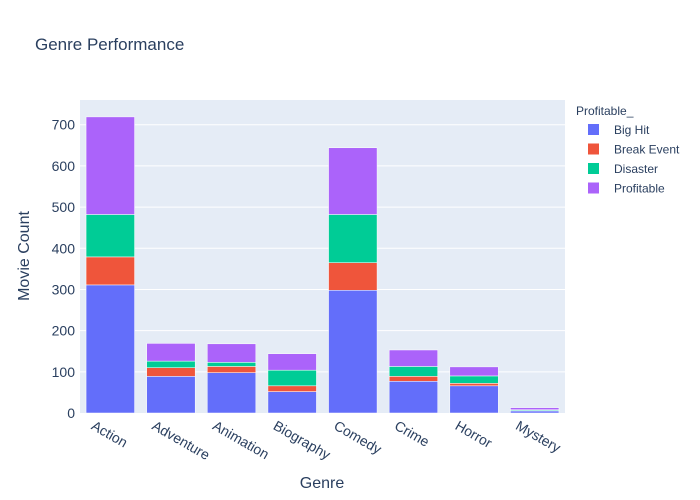 The image size is (700, 500). I want to click on bar-adventure-break-event, so click(171, 372).